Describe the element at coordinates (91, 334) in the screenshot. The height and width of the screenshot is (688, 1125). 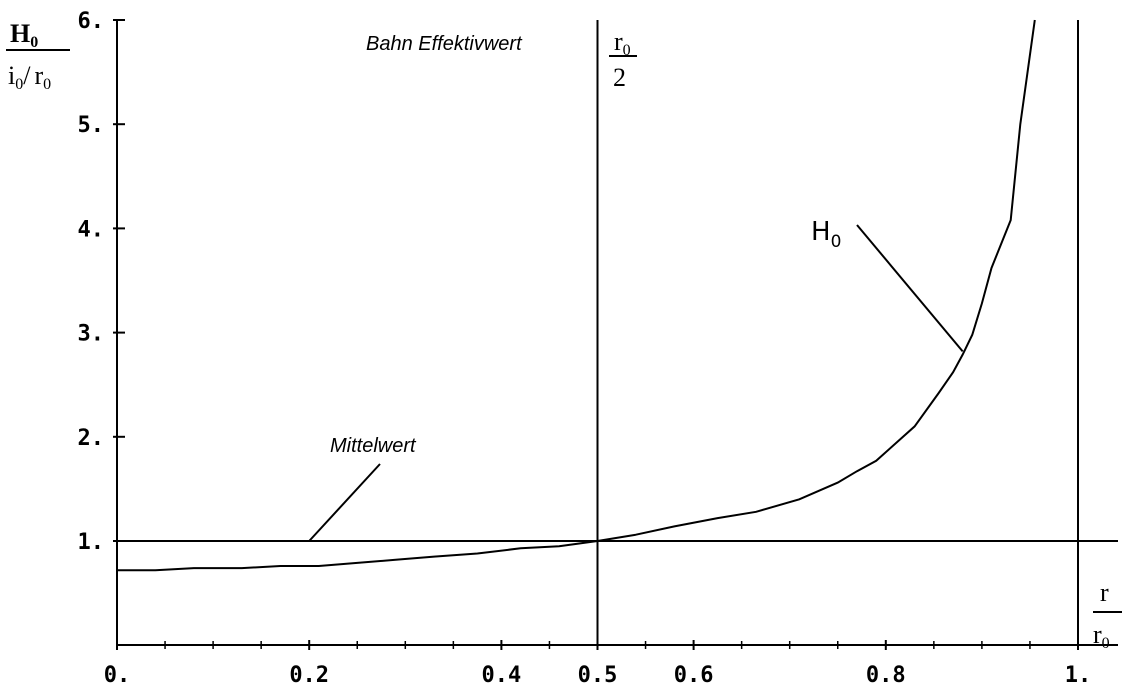
I see `y-tick-label: 3.` at that location.